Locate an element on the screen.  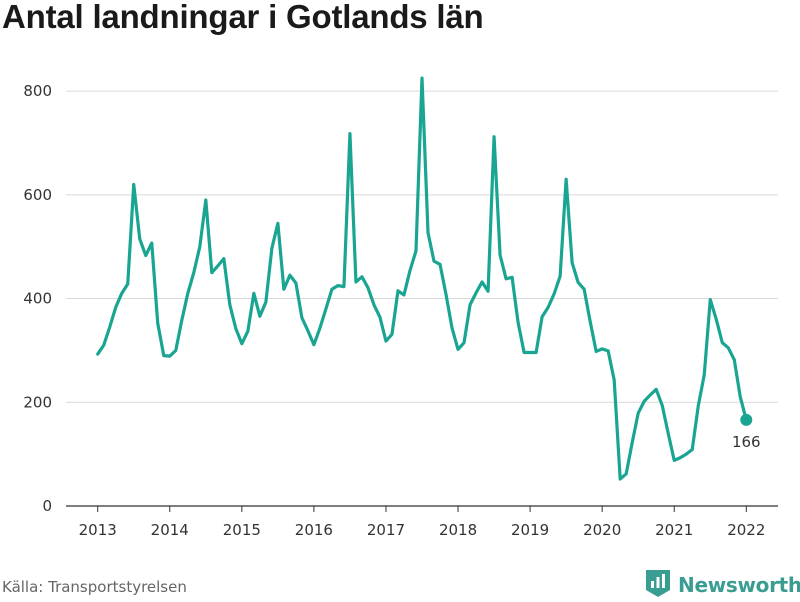
y-tick-label: 0 is located at coordinates (47, 506).